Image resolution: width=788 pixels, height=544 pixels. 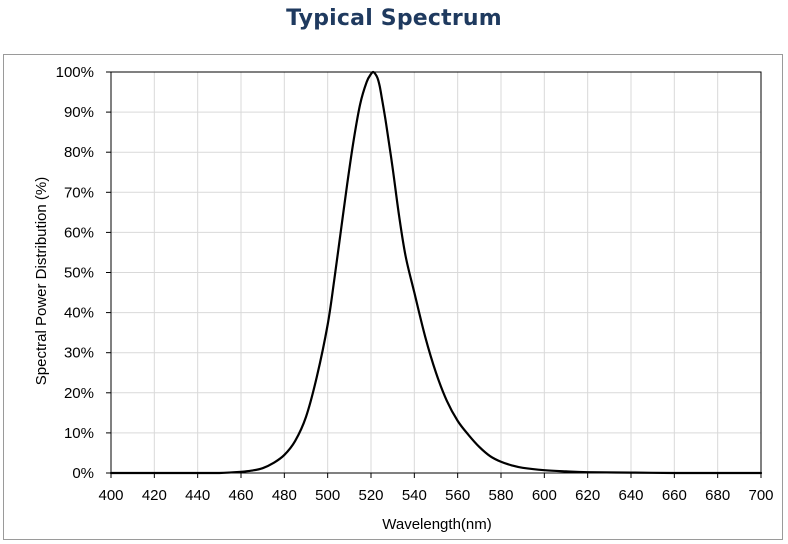 What do you see at coordinates (630, 495) in the screenshot?
I see `x-tick-label: 640` at bounding box center [630, 495].